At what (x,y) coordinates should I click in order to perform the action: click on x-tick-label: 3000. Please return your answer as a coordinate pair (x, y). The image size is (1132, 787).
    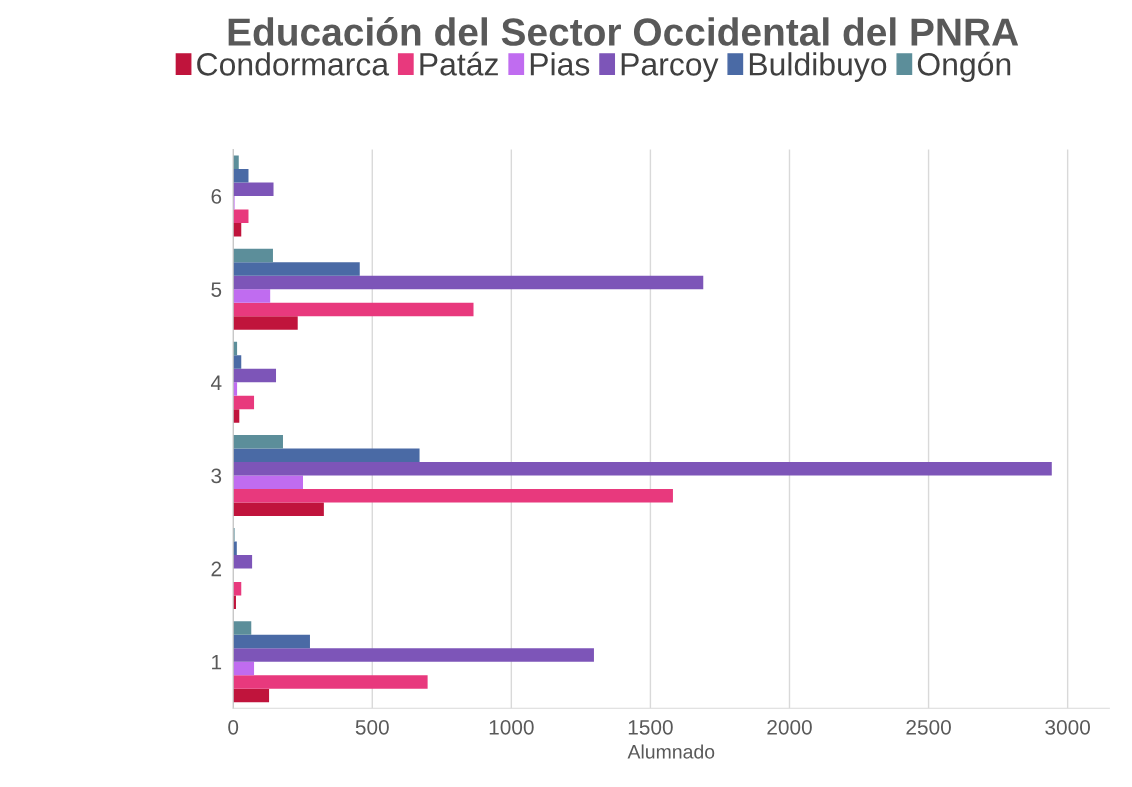
    Looking at the image, I should click on (1067, 727).